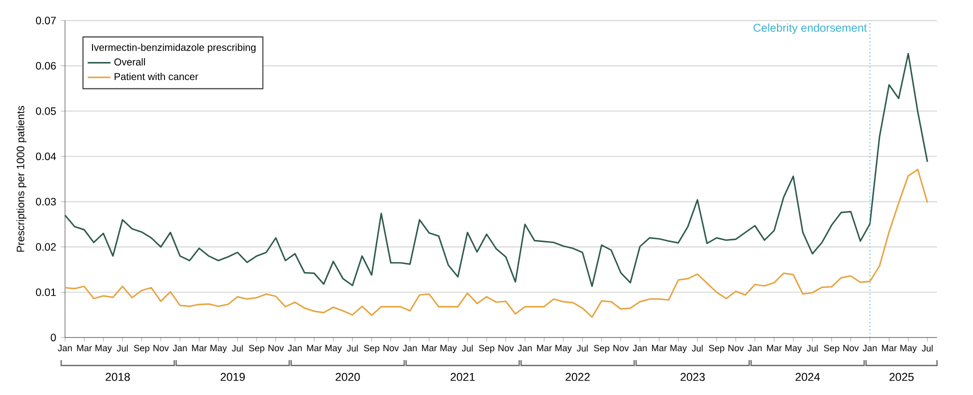  Describe the element at coordinates (901, 376) in the screenshot. I see `text: 2025` at that location.